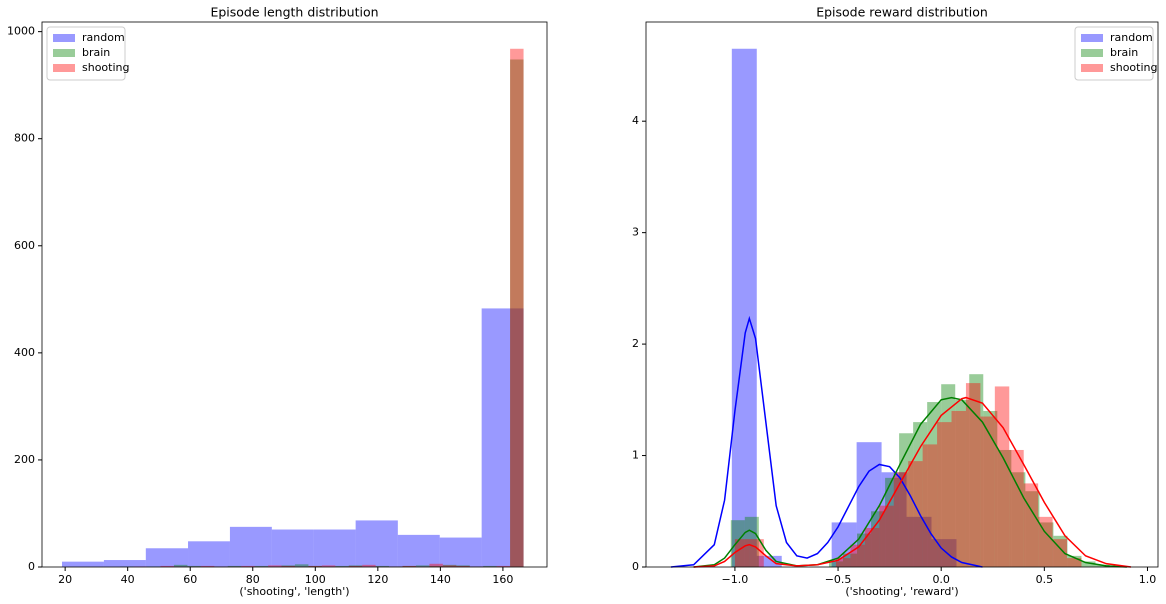 This screenshot has width=1166, height=604. What do you see at coordinates (635, 455) in the screenshot?
I see `y-tick-label: 1` at bounding box center [635, 455].